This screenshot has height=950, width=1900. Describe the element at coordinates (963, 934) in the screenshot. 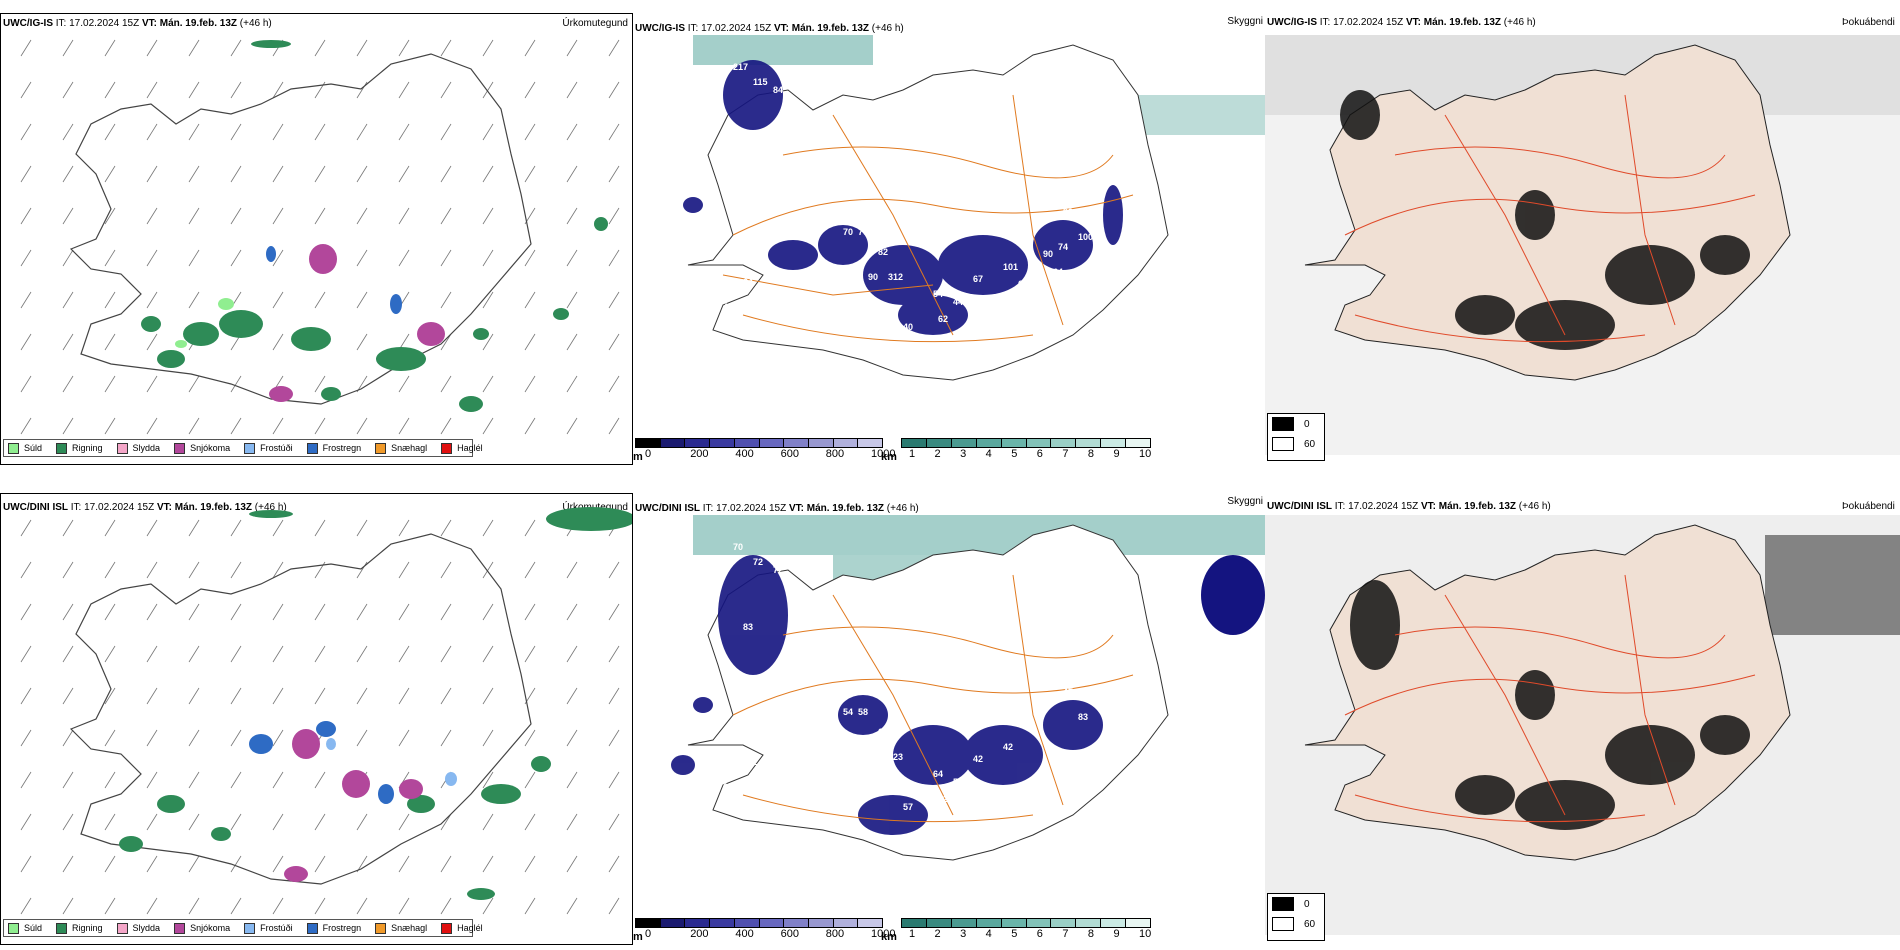

I see `colorbar-tick: 3` at that location.